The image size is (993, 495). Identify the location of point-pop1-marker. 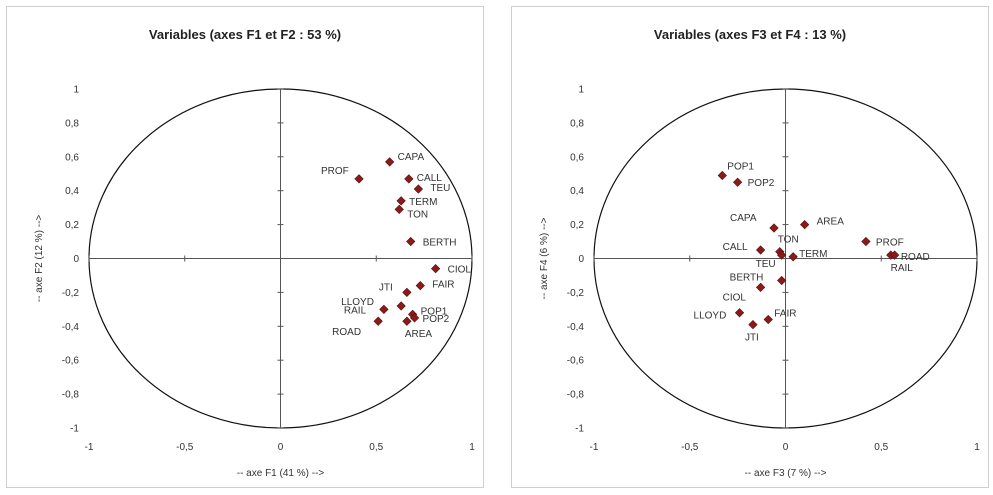
(722, 175).